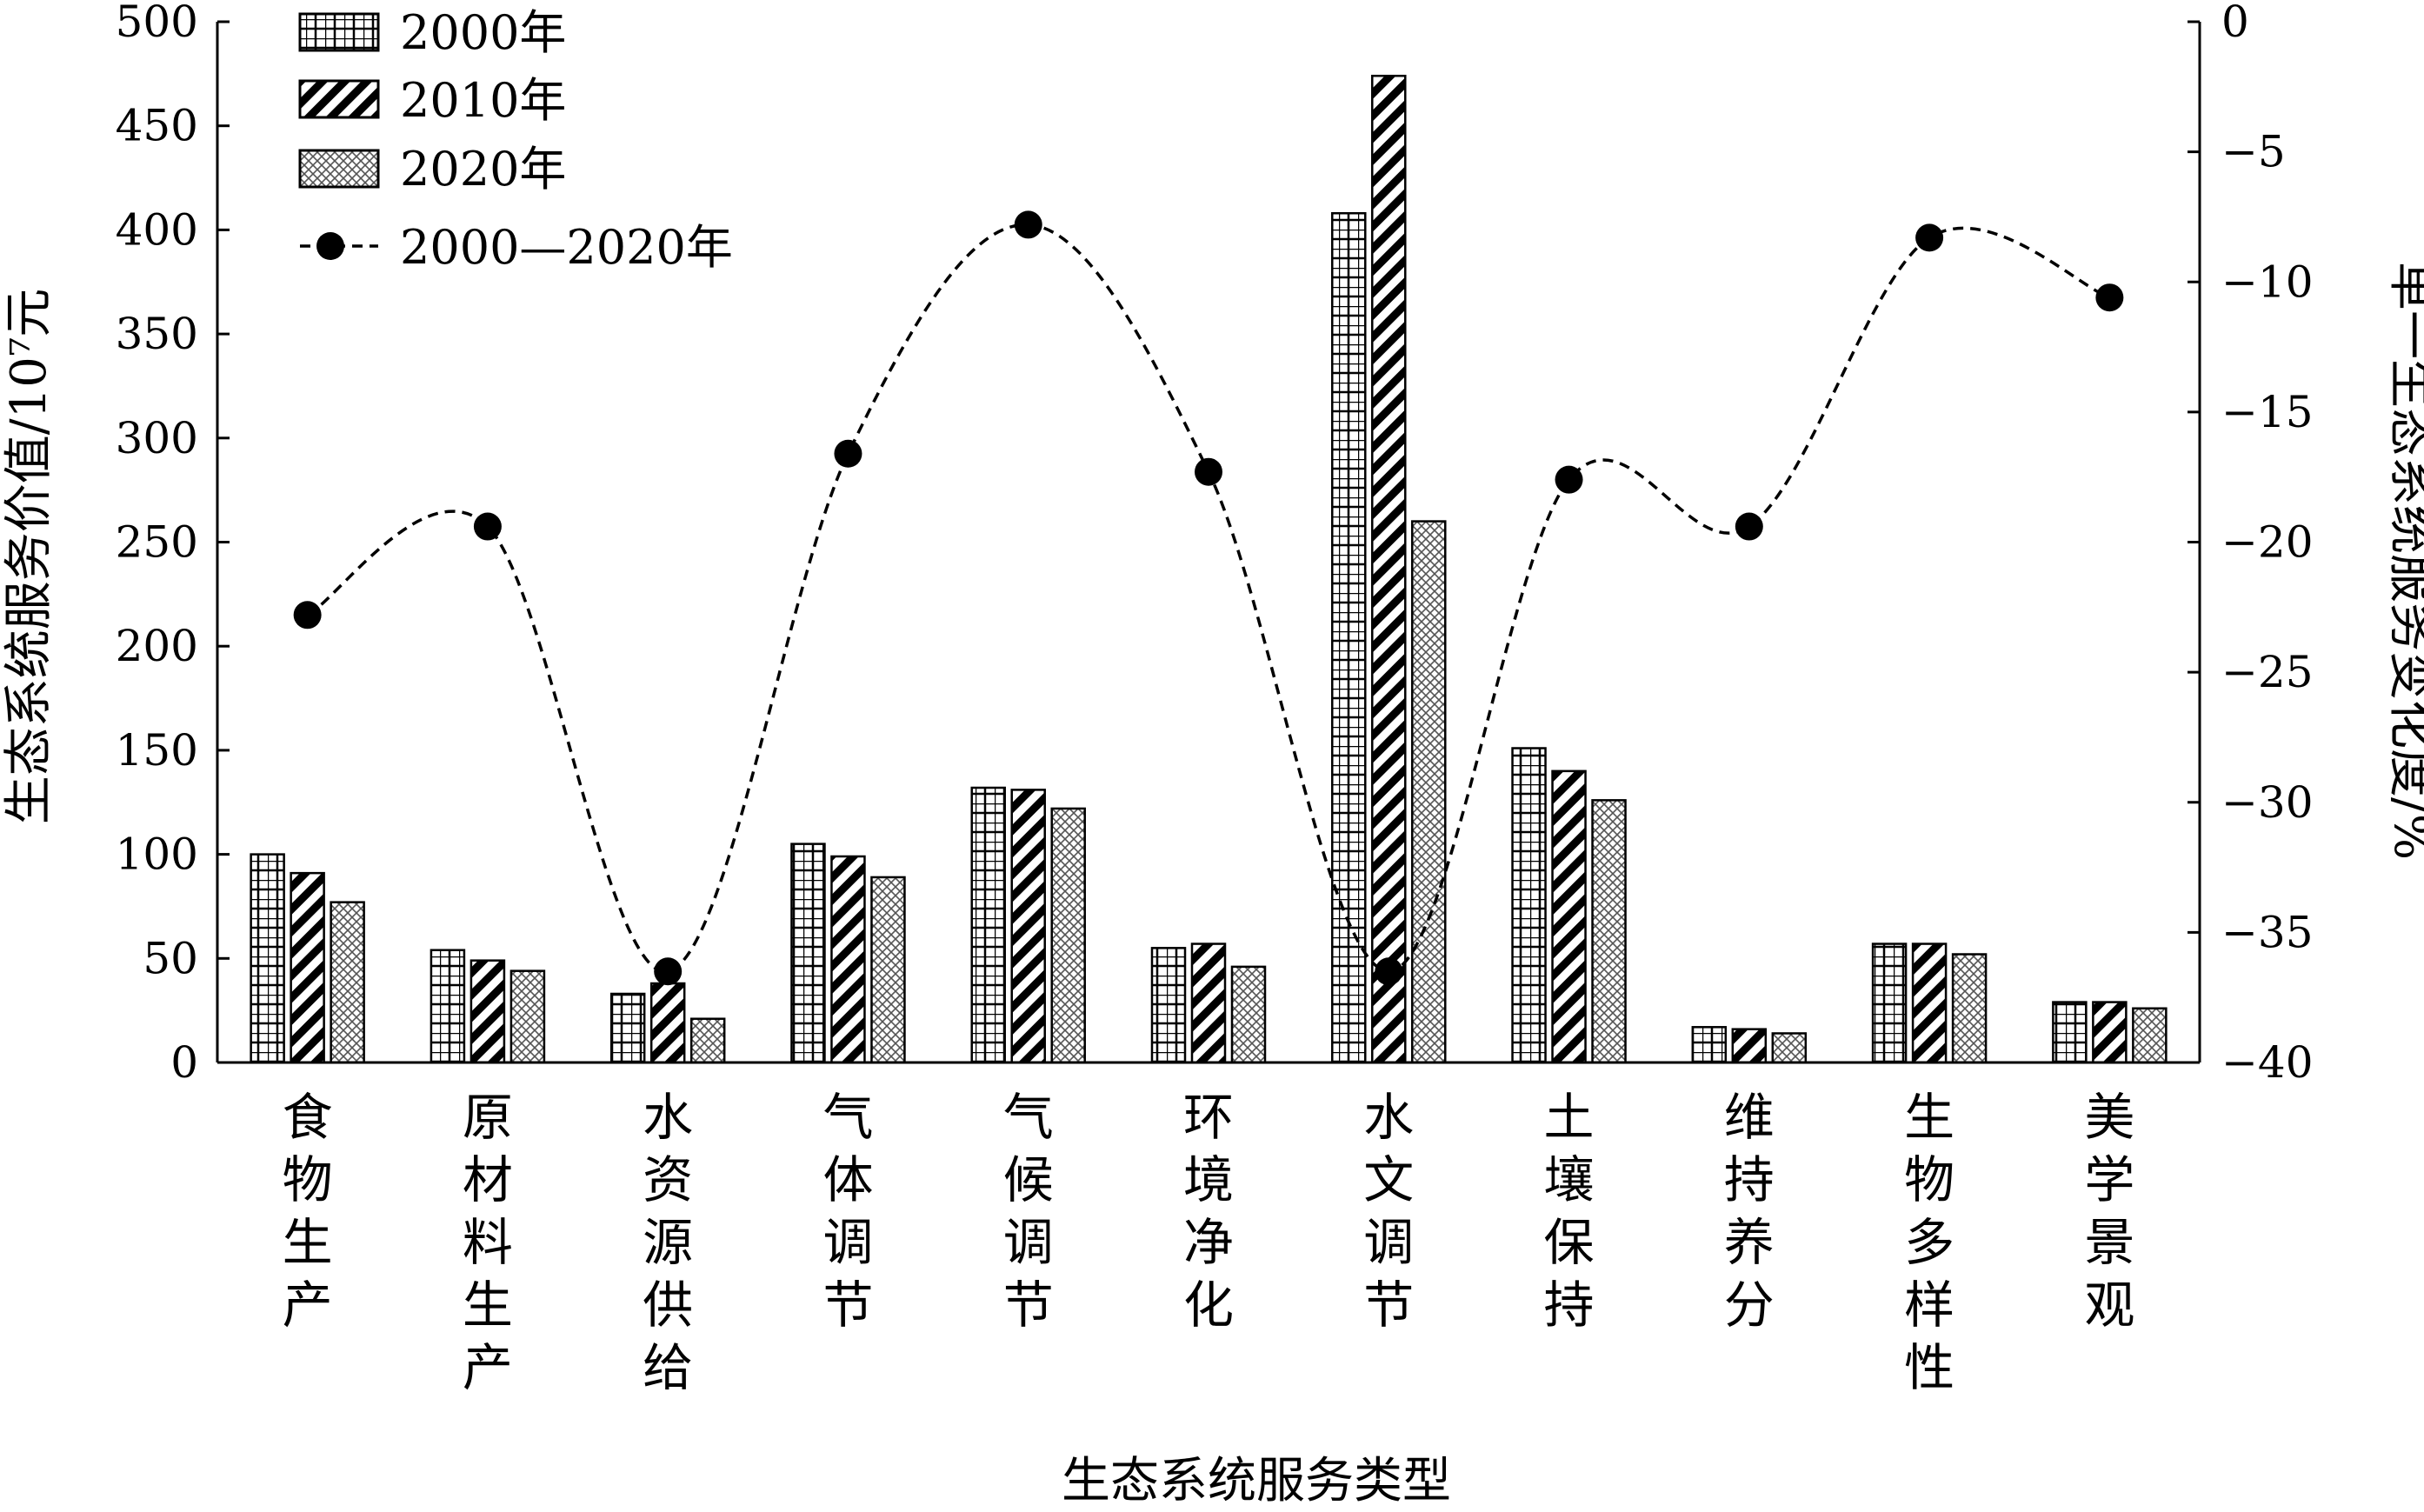 The image size is (2424, 1512). What do you see at coordinates (1028, 1211) in the screenshot?
I see `x-category-label: 气候调节` at bounding box center [1028, 1211].